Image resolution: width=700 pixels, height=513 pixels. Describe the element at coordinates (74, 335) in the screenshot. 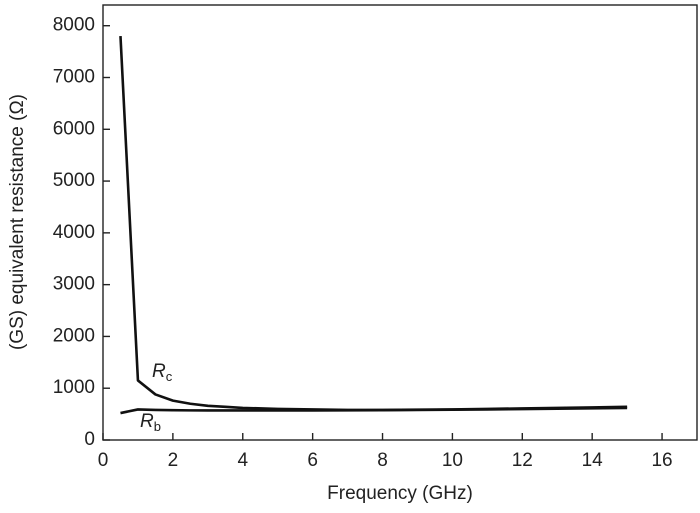

I see `y-tick-label: 2000` at that location.